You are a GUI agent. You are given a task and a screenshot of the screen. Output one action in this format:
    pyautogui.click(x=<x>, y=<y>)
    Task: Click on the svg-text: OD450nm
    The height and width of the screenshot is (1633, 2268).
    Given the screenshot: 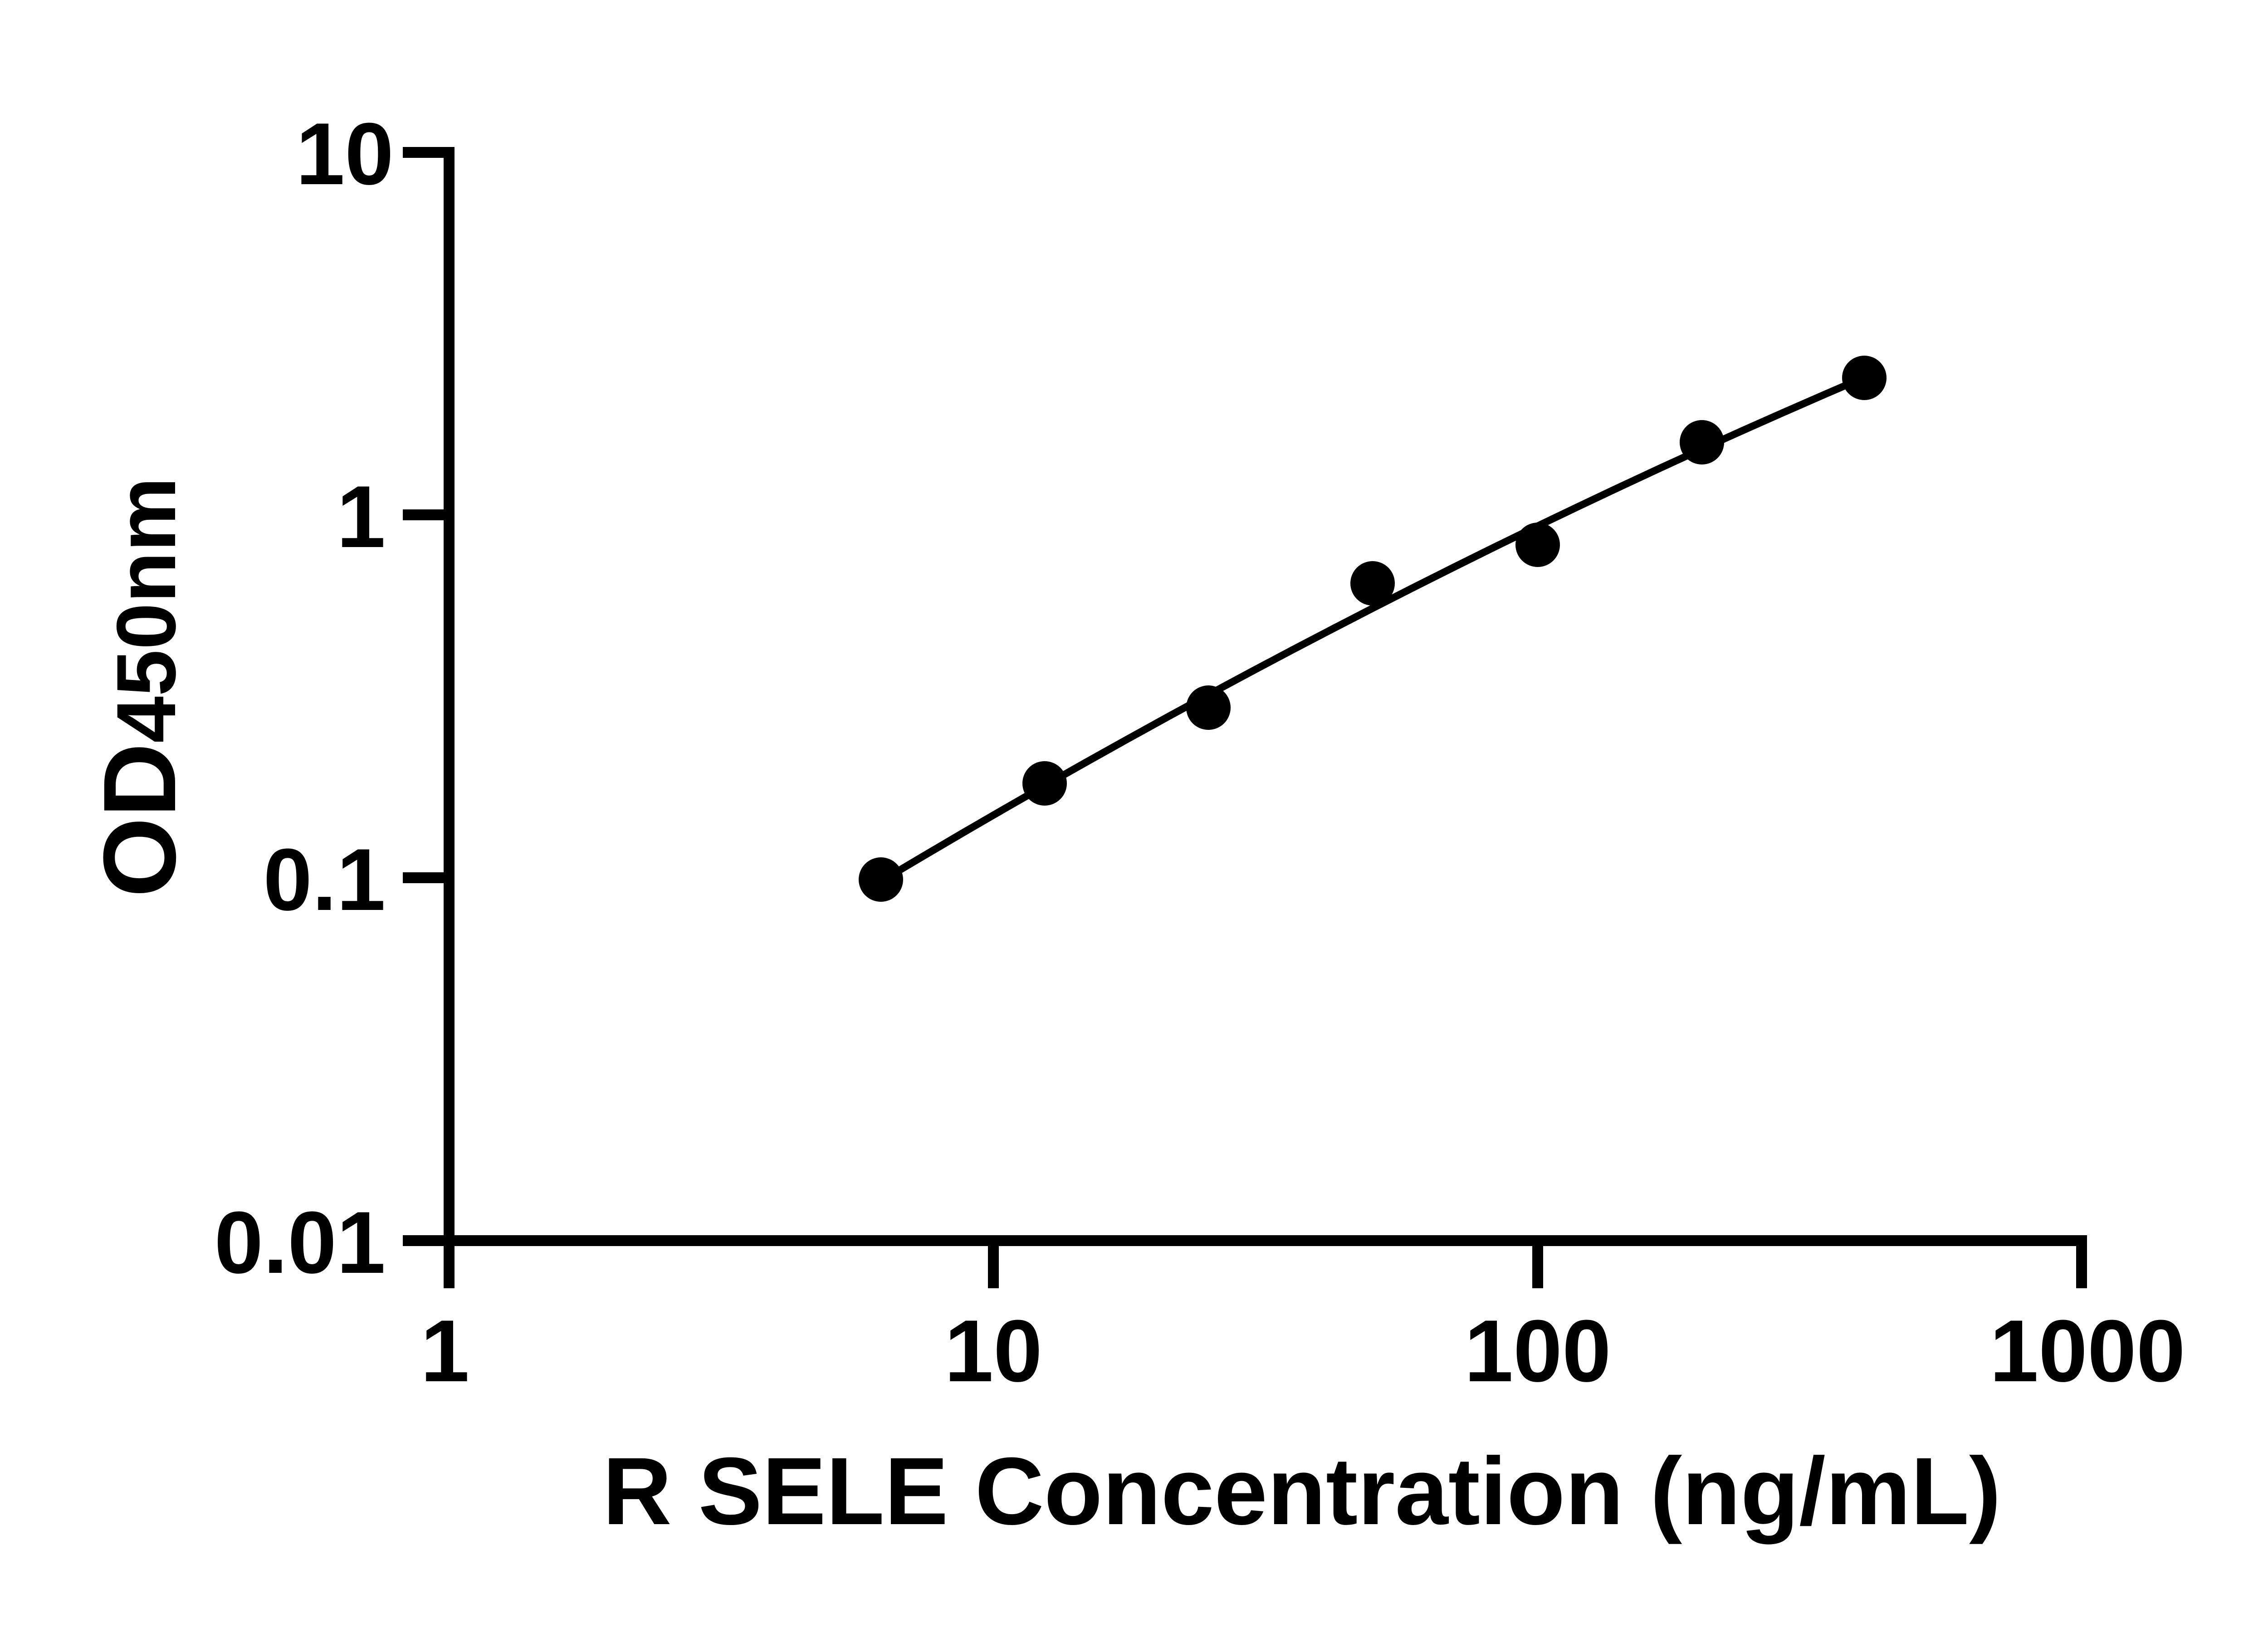 What is the action you would take?
    pyautogui.click(x=140, y=687)
    